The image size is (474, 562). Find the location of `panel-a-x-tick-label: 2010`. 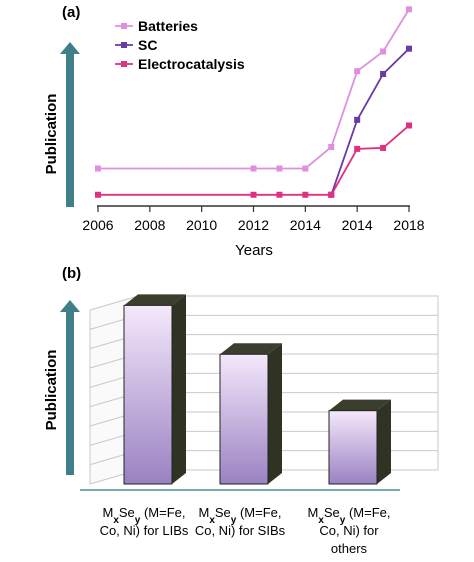

panel-a-x-tick-label: 2010 is located at coordinates (201, 225).